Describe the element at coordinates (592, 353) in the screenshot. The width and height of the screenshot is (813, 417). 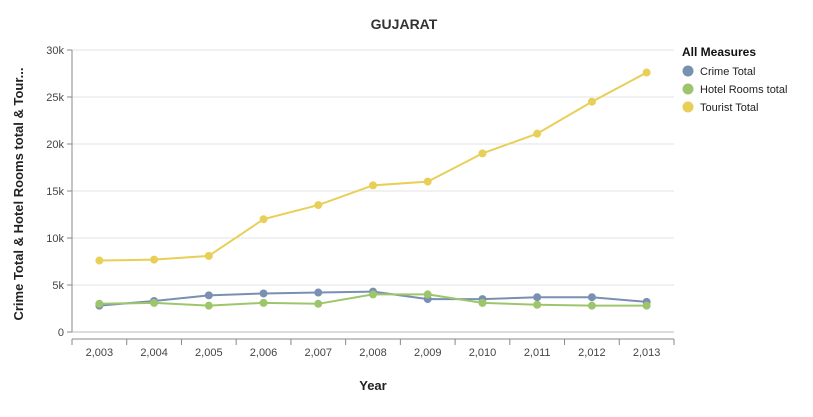
I see `x-tick-label: 2,012` at that location.